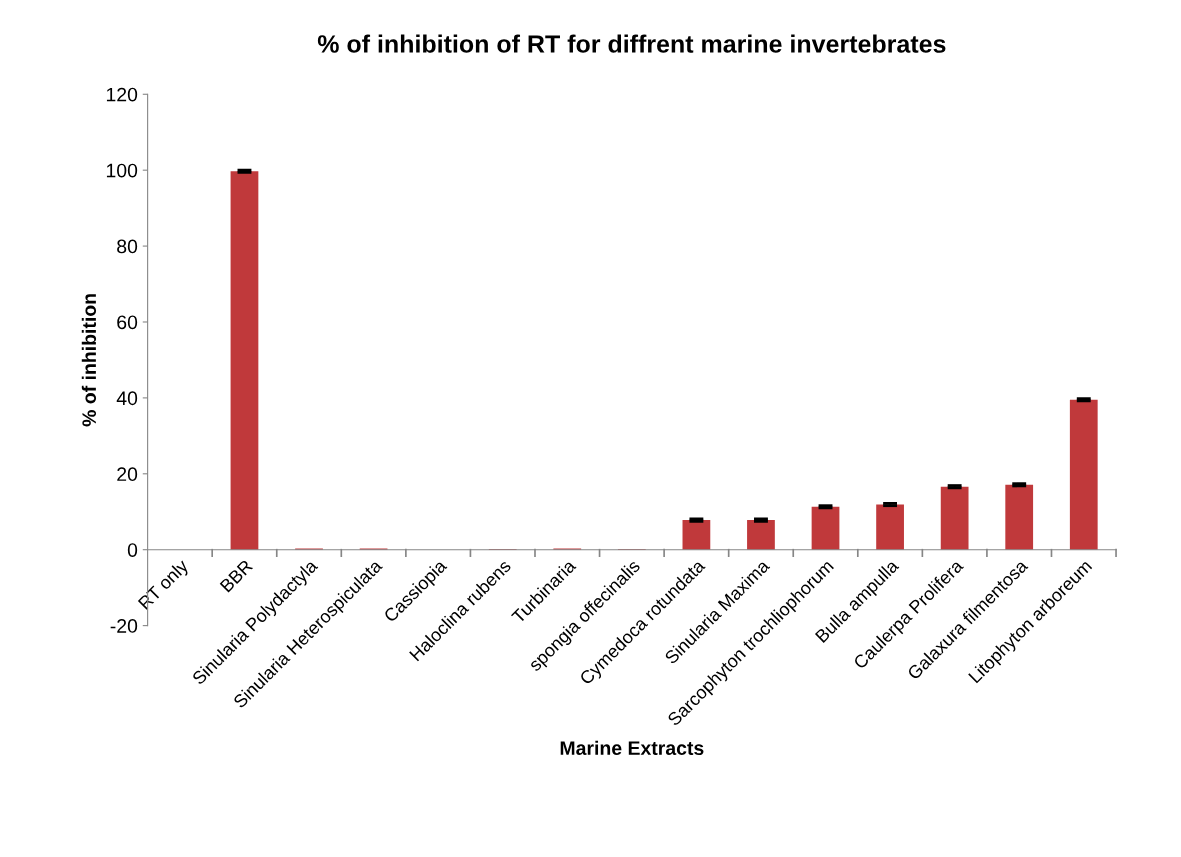 The width and height of the screenshot is (1181, 857). Describe the element at coordinates (122, 170) in the screenshot. I see `y-tick-label: 100` at that location.